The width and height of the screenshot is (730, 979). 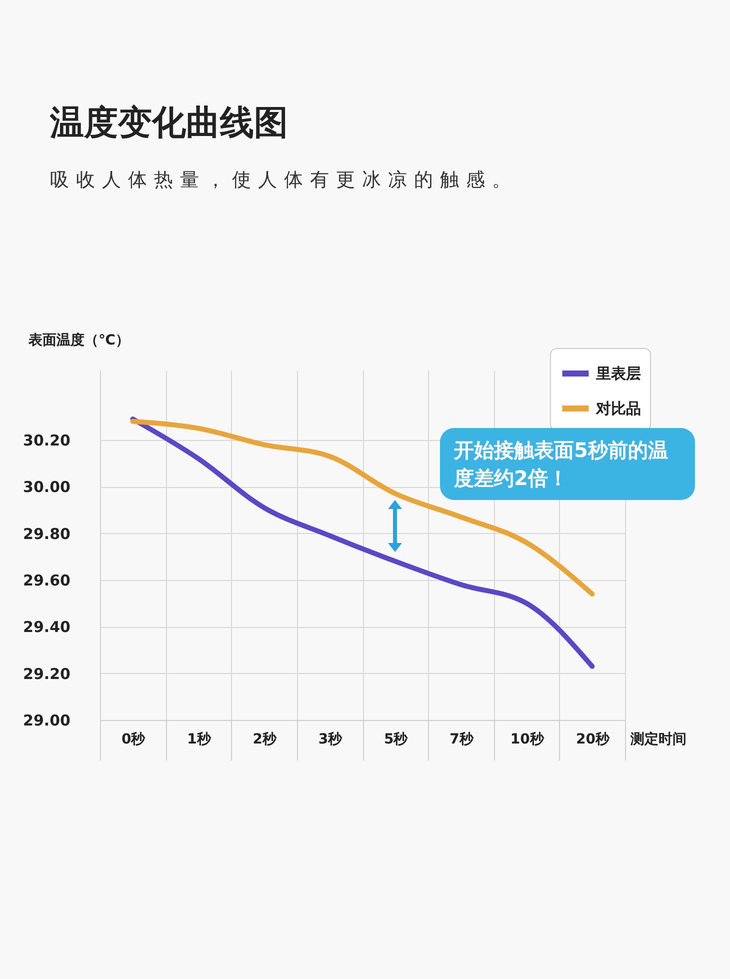 I want to click on y-tick-label: 29.40, so click(x=46, y=627).